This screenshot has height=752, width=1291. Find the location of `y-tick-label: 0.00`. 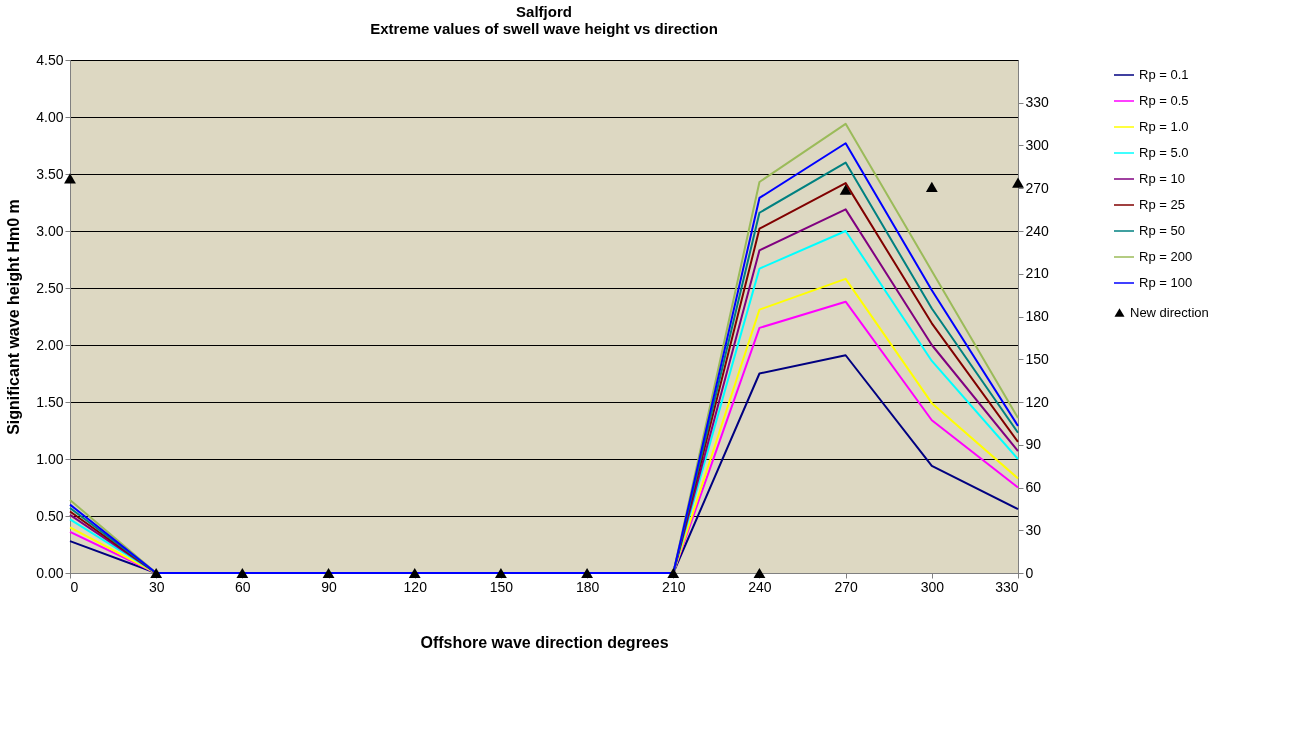

y-tick-label: 0.00 is located at coordinates (50, 572).